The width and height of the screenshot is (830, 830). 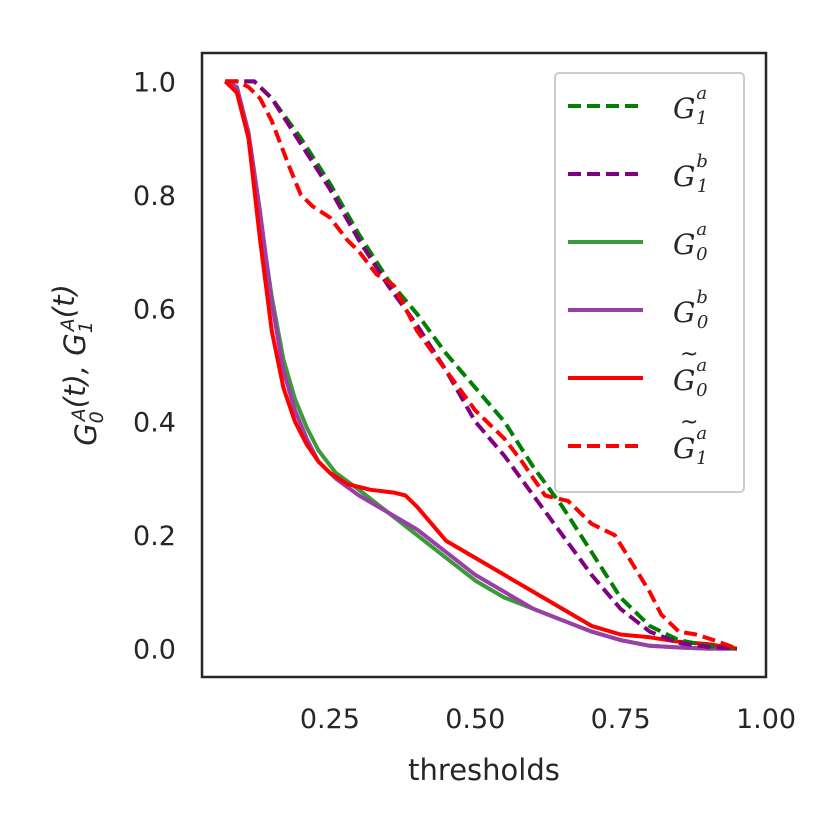 I want to click on legend-label: Gb 1, so click(x=690, y=174).